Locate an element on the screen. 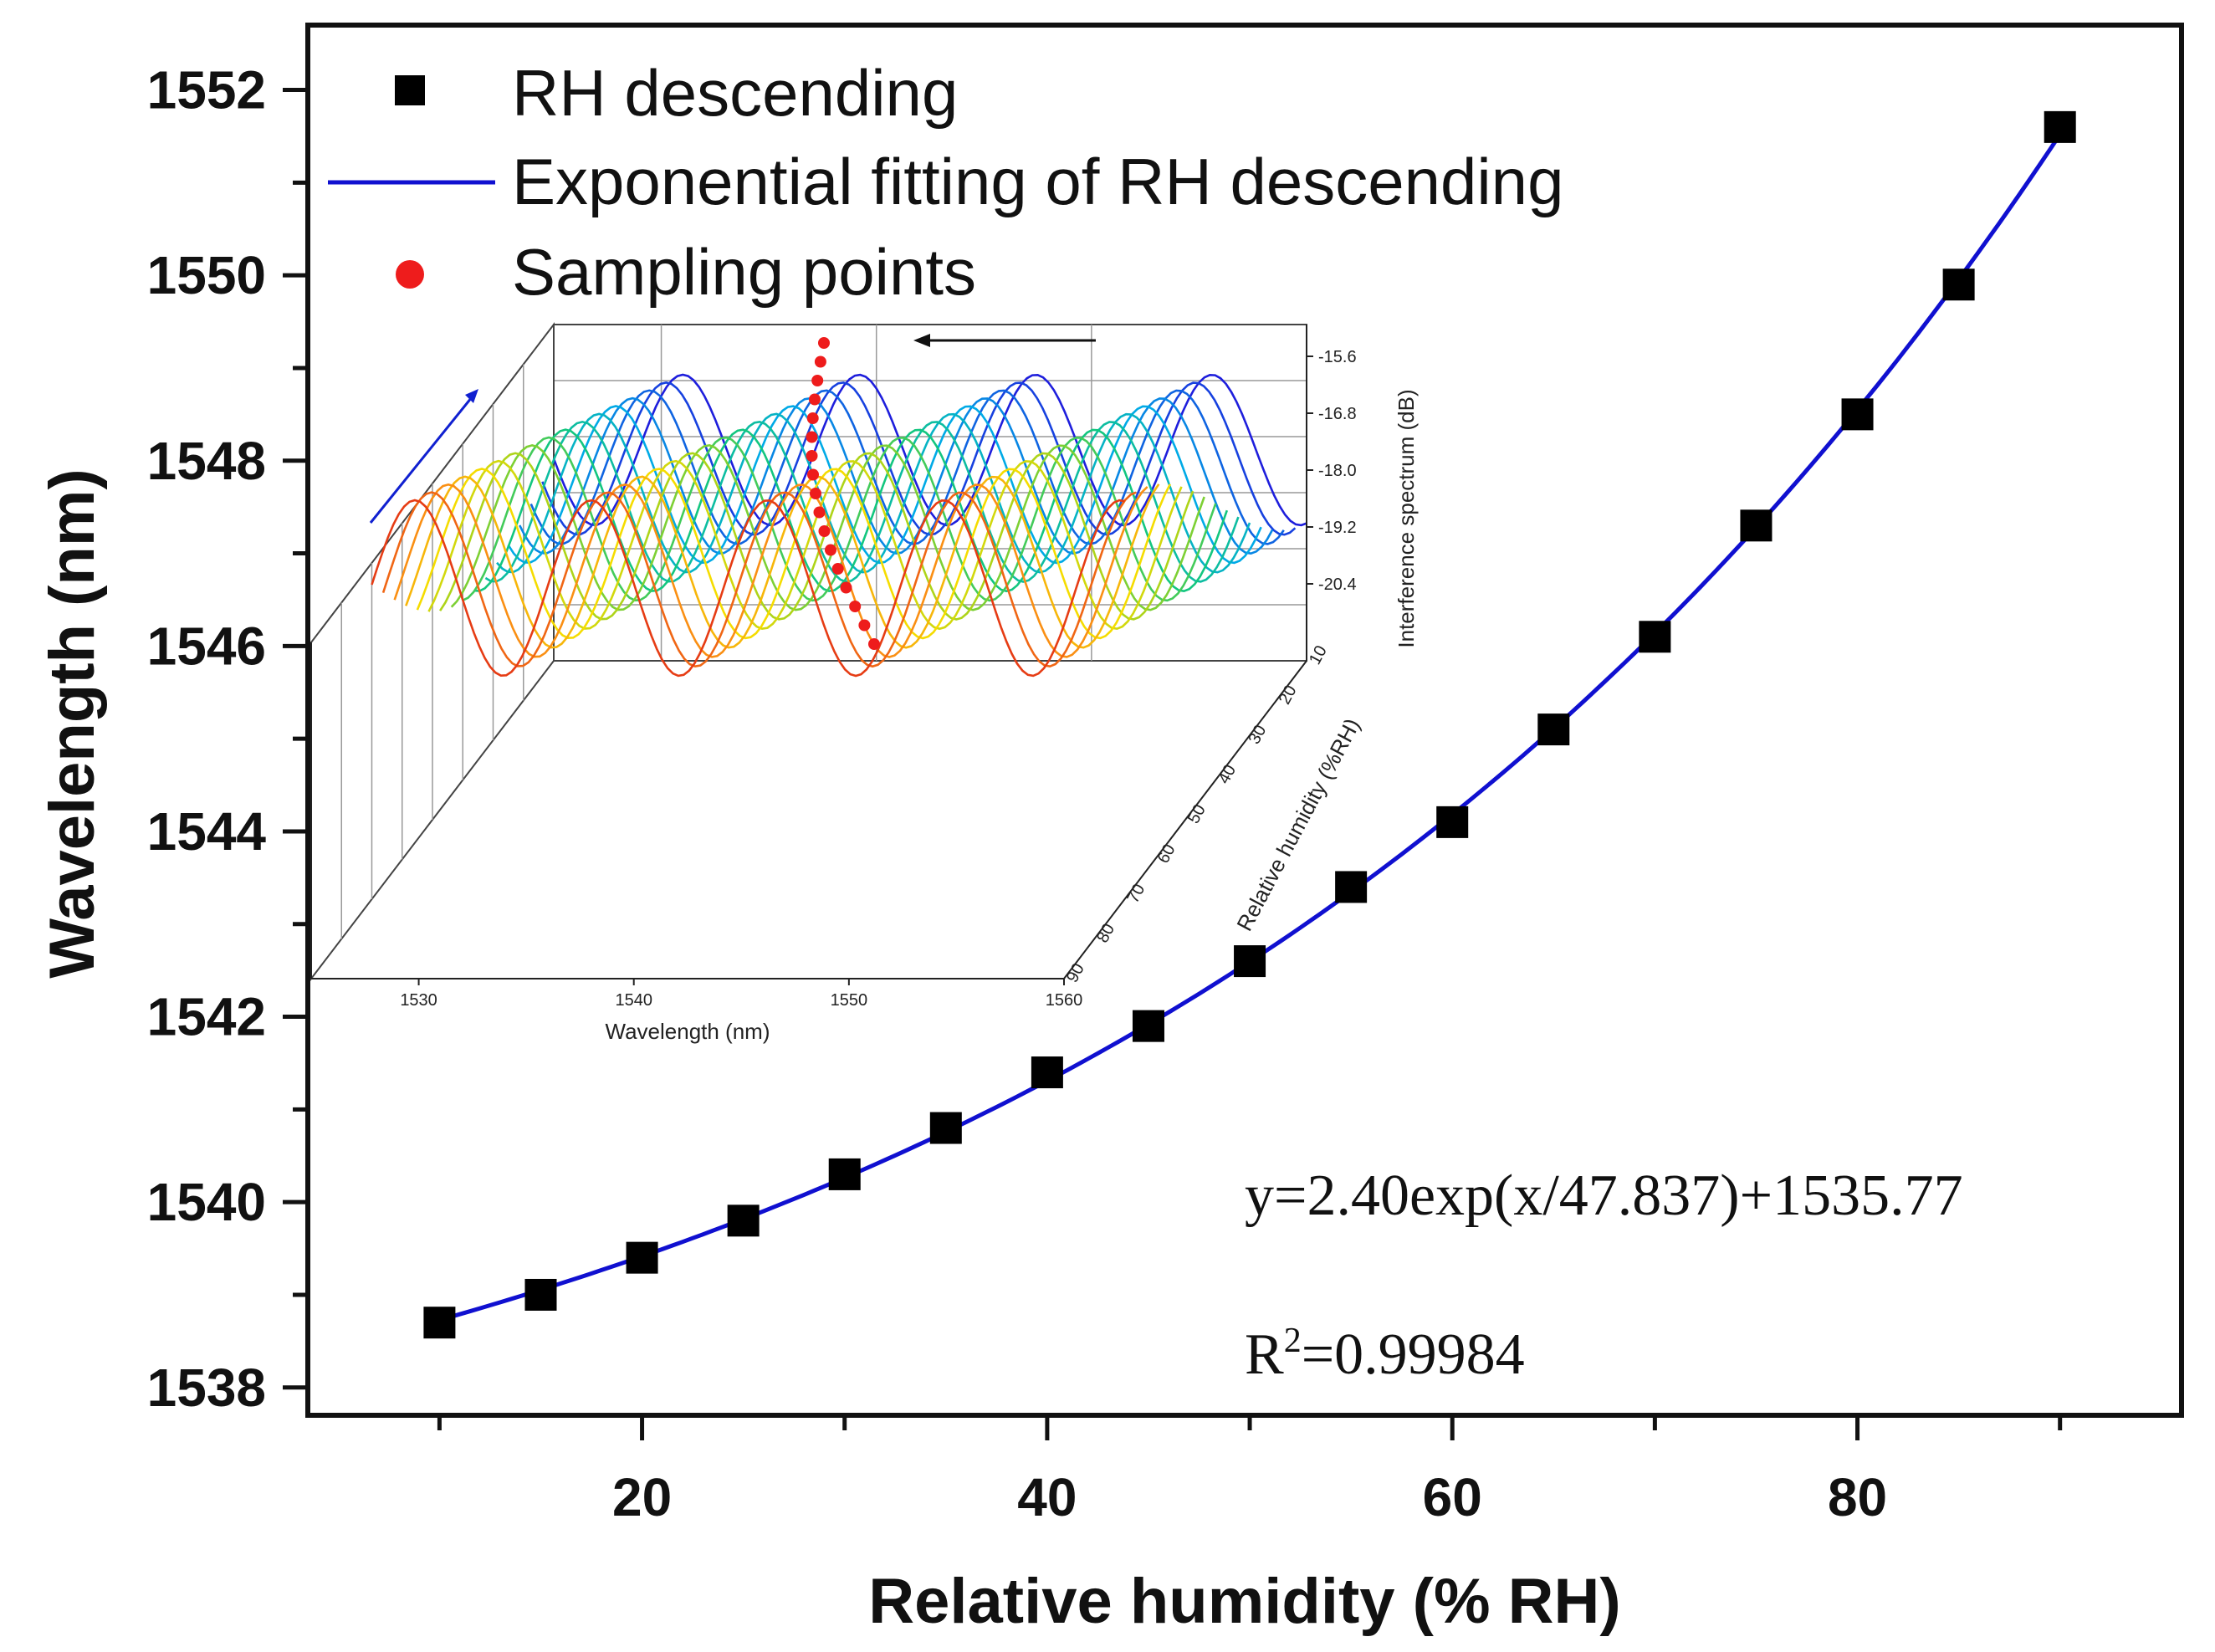 This screenshot has height=1652, width=2215. inset-z-tick-label: -18.0 is located at coordinates (1337, 471).